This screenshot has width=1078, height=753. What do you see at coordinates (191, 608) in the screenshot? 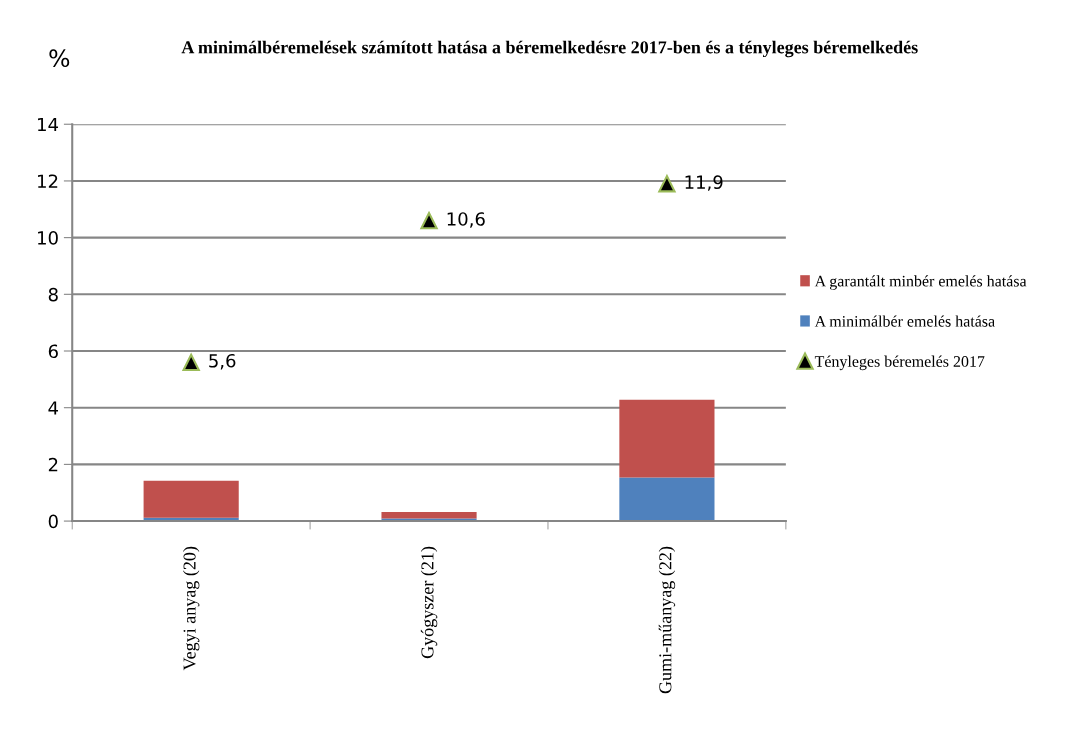
I see `x-tick-label: Vegyi anyag (20)` at bounding box center [191, 608].